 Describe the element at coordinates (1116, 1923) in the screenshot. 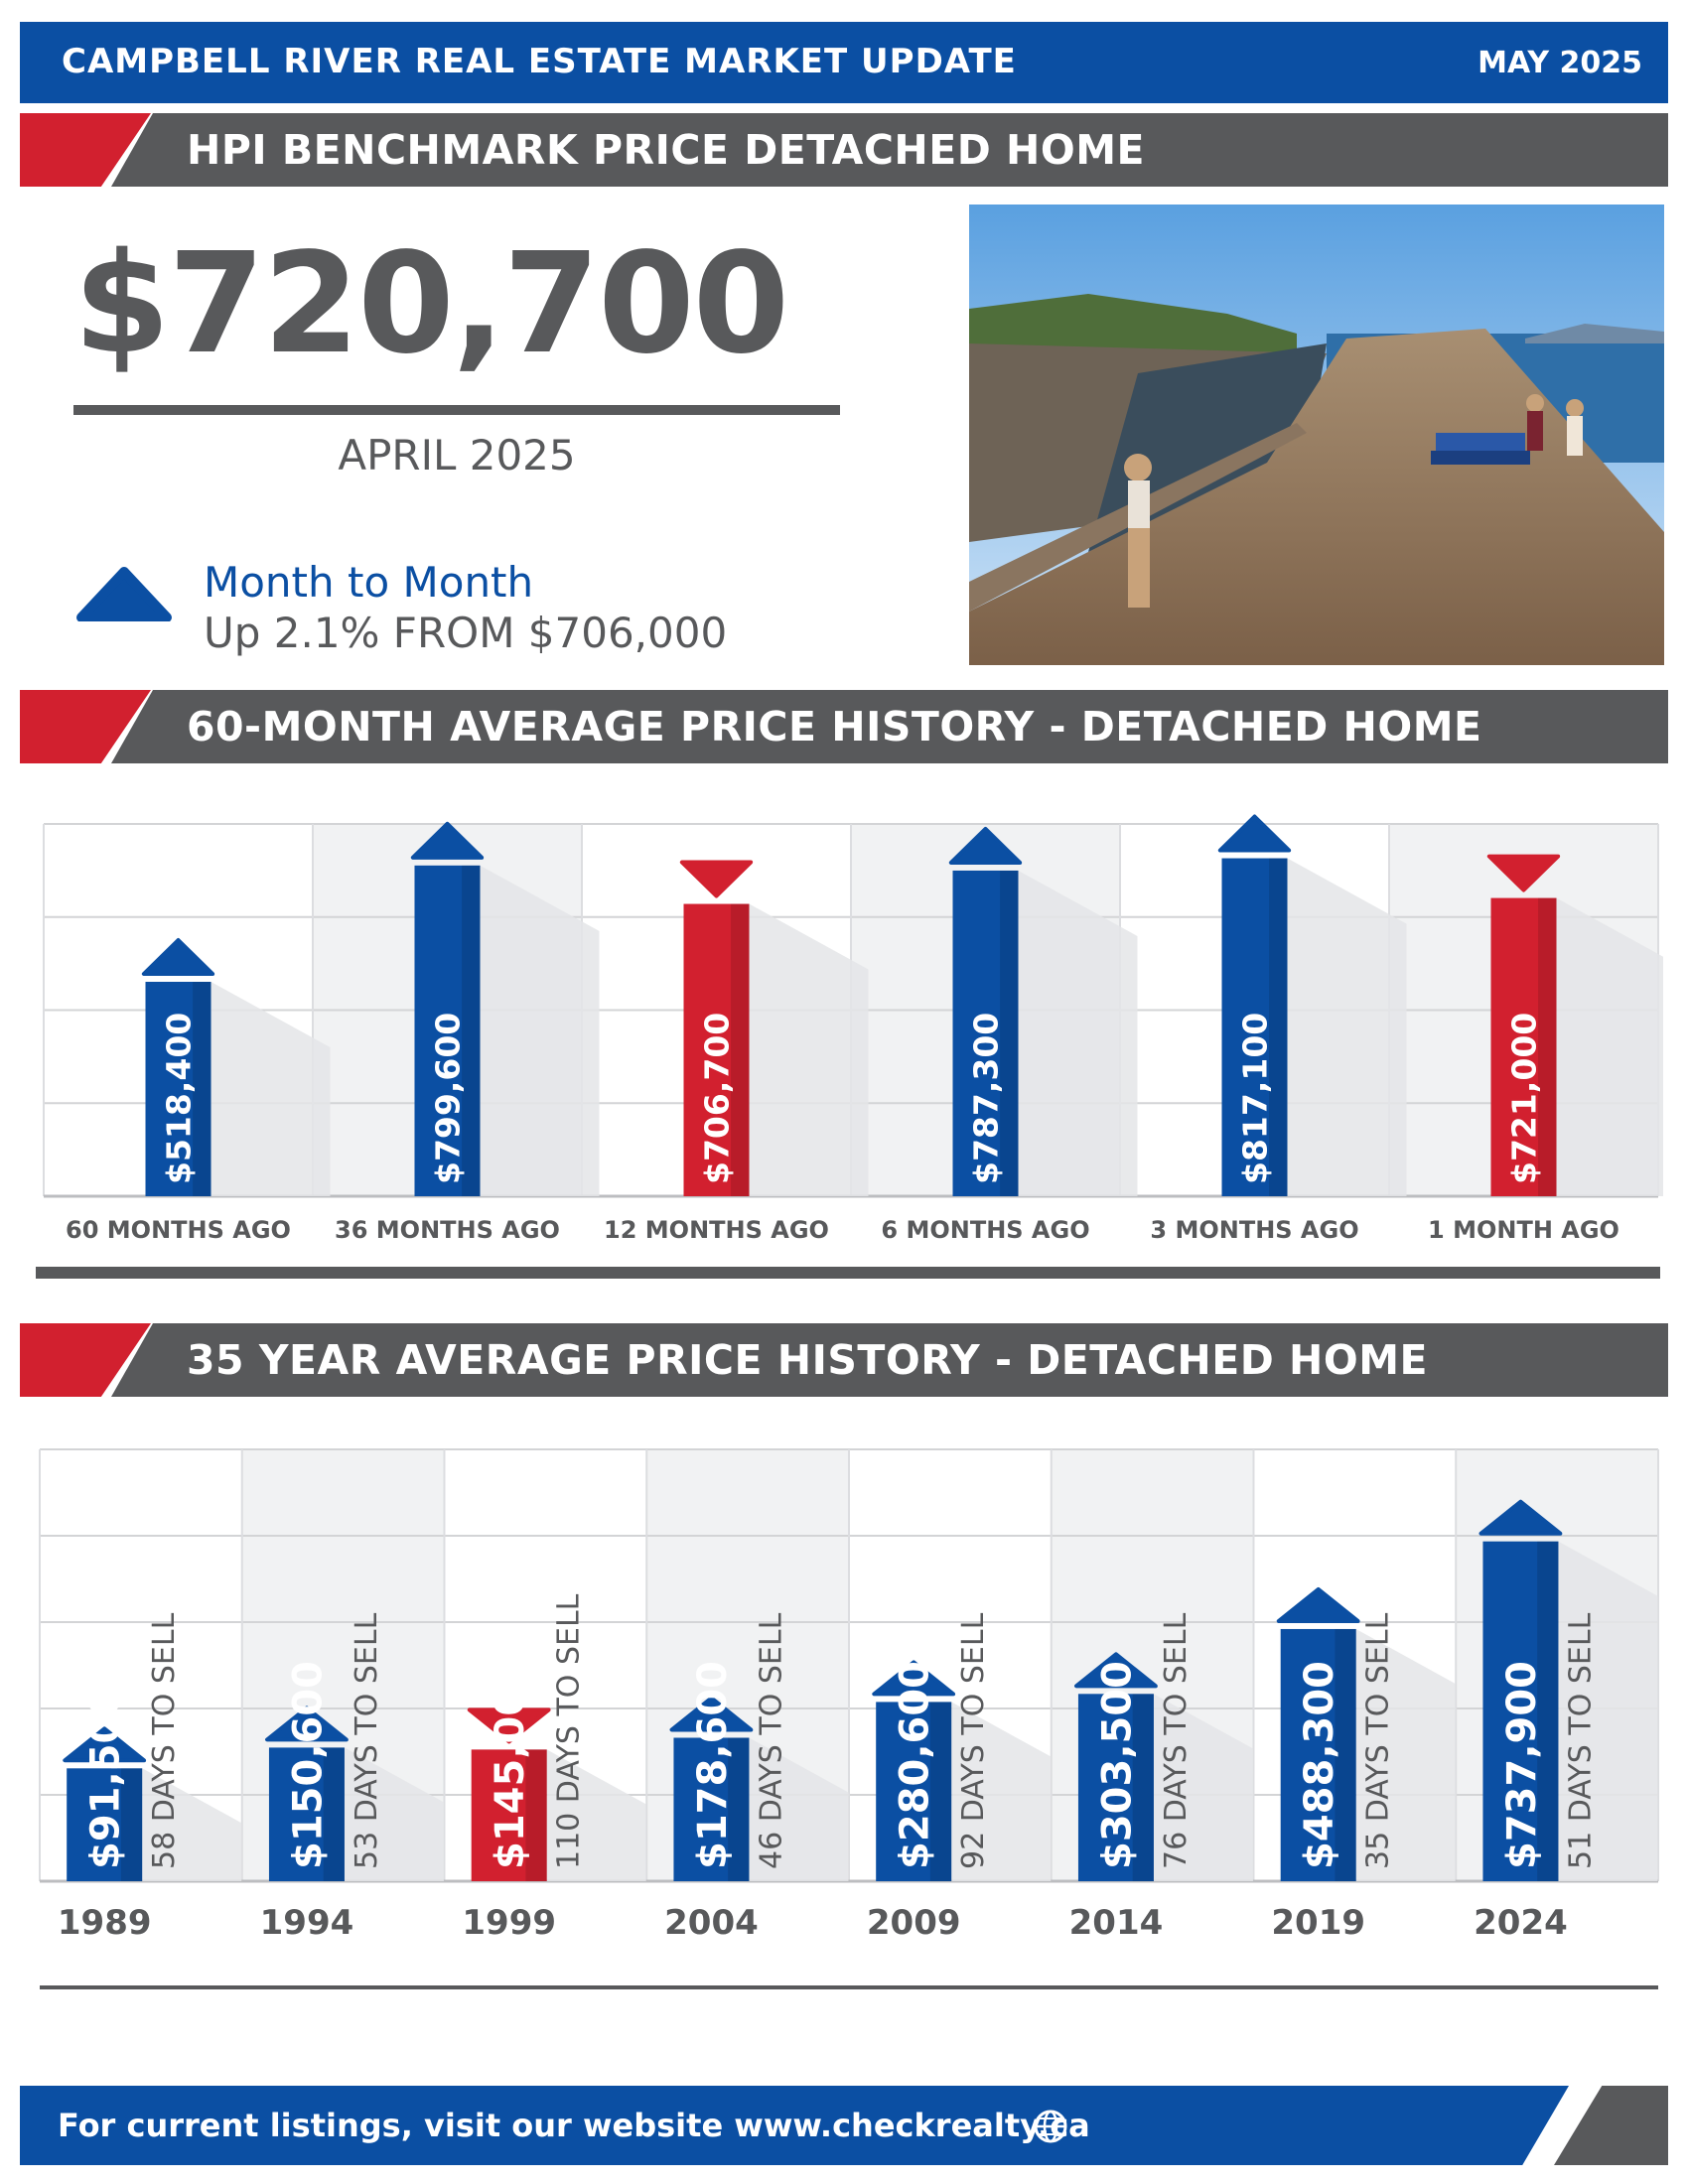

I see `category-label: 2014` at that location.